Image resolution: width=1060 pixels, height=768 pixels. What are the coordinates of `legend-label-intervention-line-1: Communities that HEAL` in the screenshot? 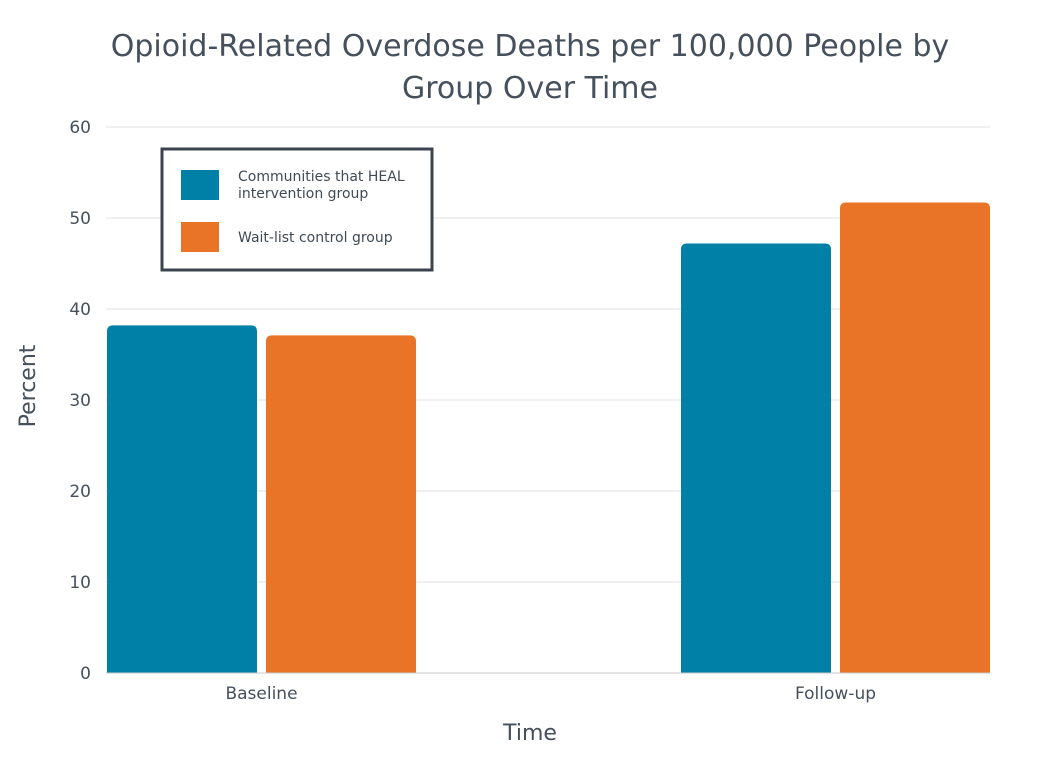 It's located at (321, 177).